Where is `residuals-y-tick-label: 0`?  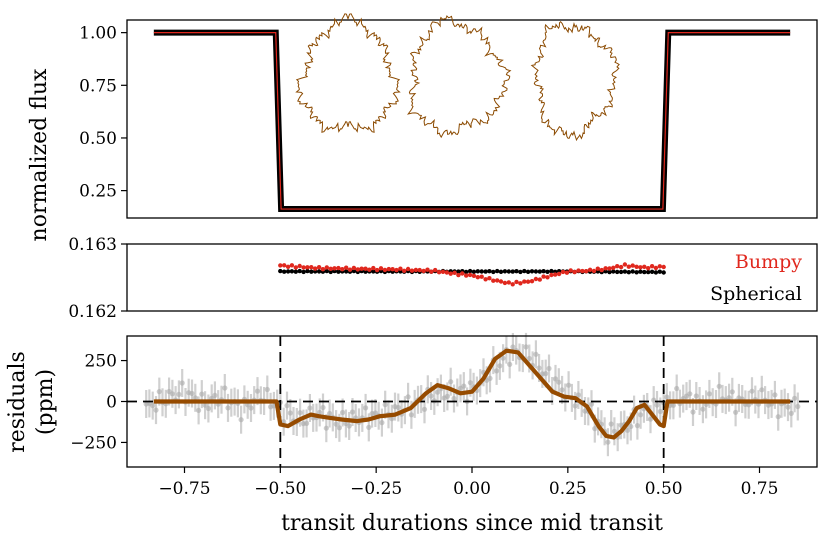
residuals-y-tick-label: 0 is located at coordinates (111, 403).